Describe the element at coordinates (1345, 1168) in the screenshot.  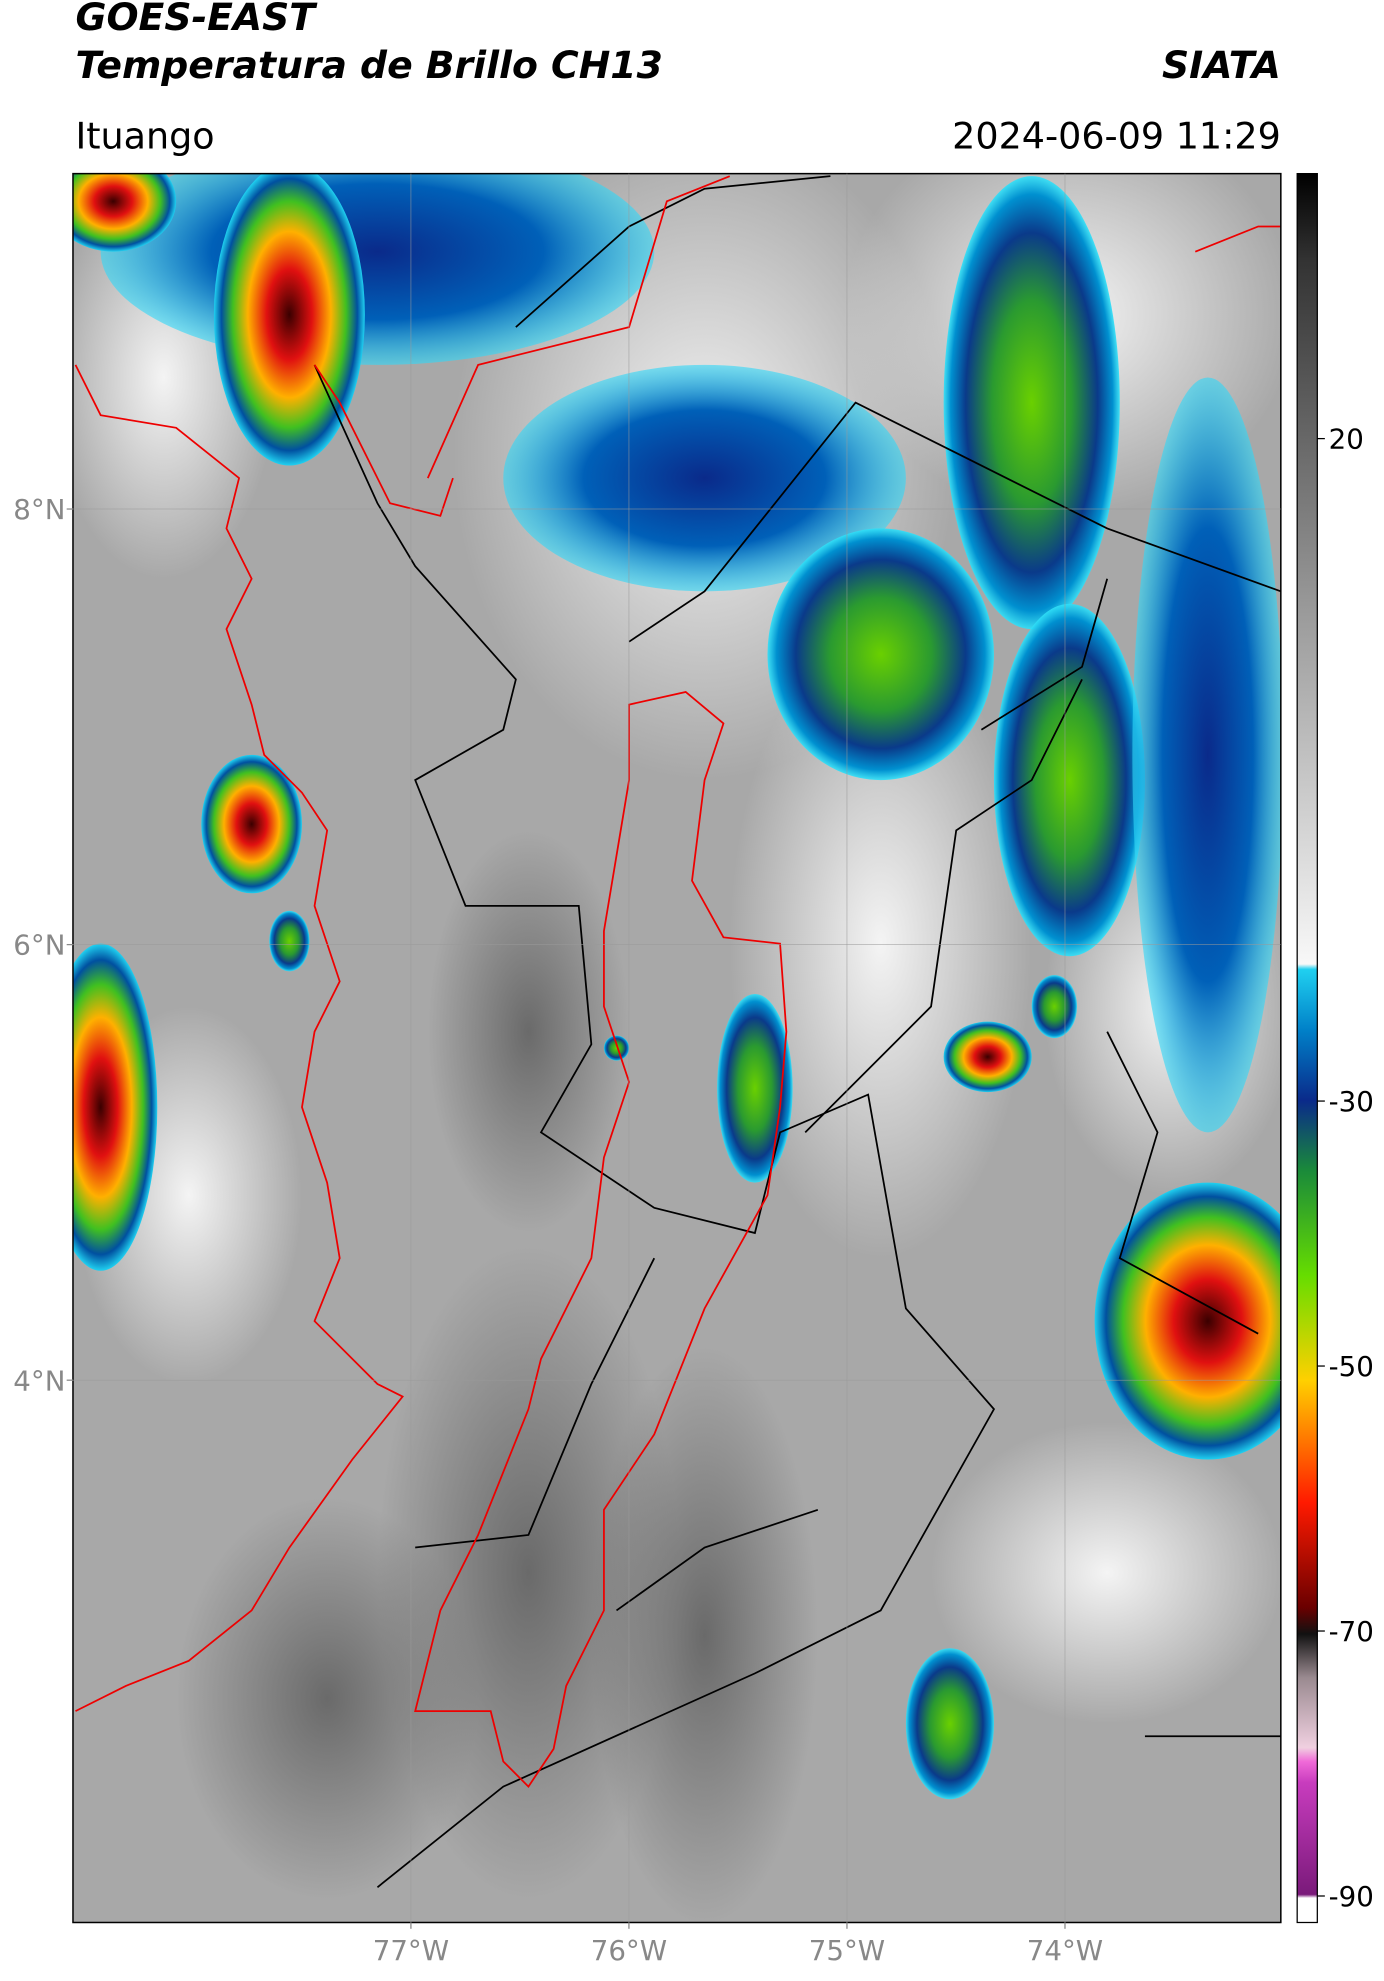
I see `colorbar-axis: 20 -30 -50 -70 -90` at that location.